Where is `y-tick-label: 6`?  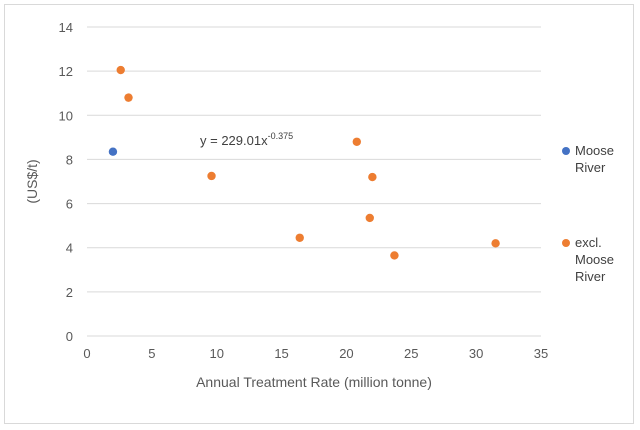
y-tick-label: 6 is located at coordinates (69, 204).